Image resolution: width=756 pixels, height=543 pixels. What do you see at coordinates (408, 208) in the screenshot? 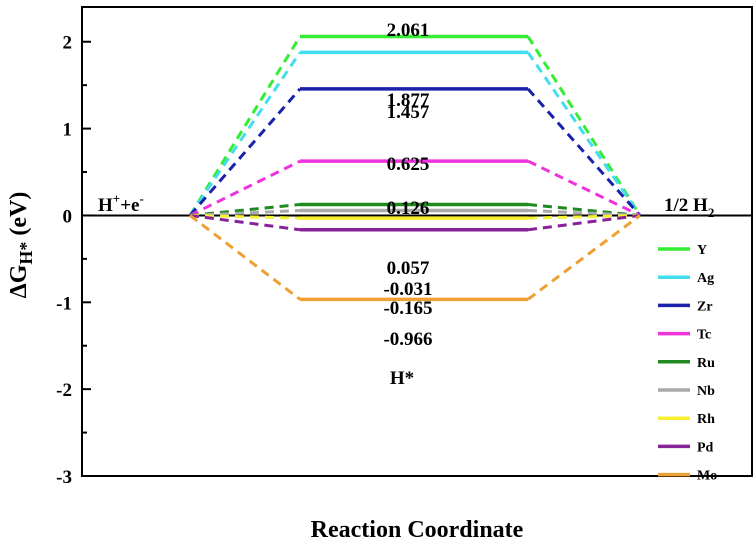
I see `value-label-ru: 0.126` at bounding box center [408, 208].